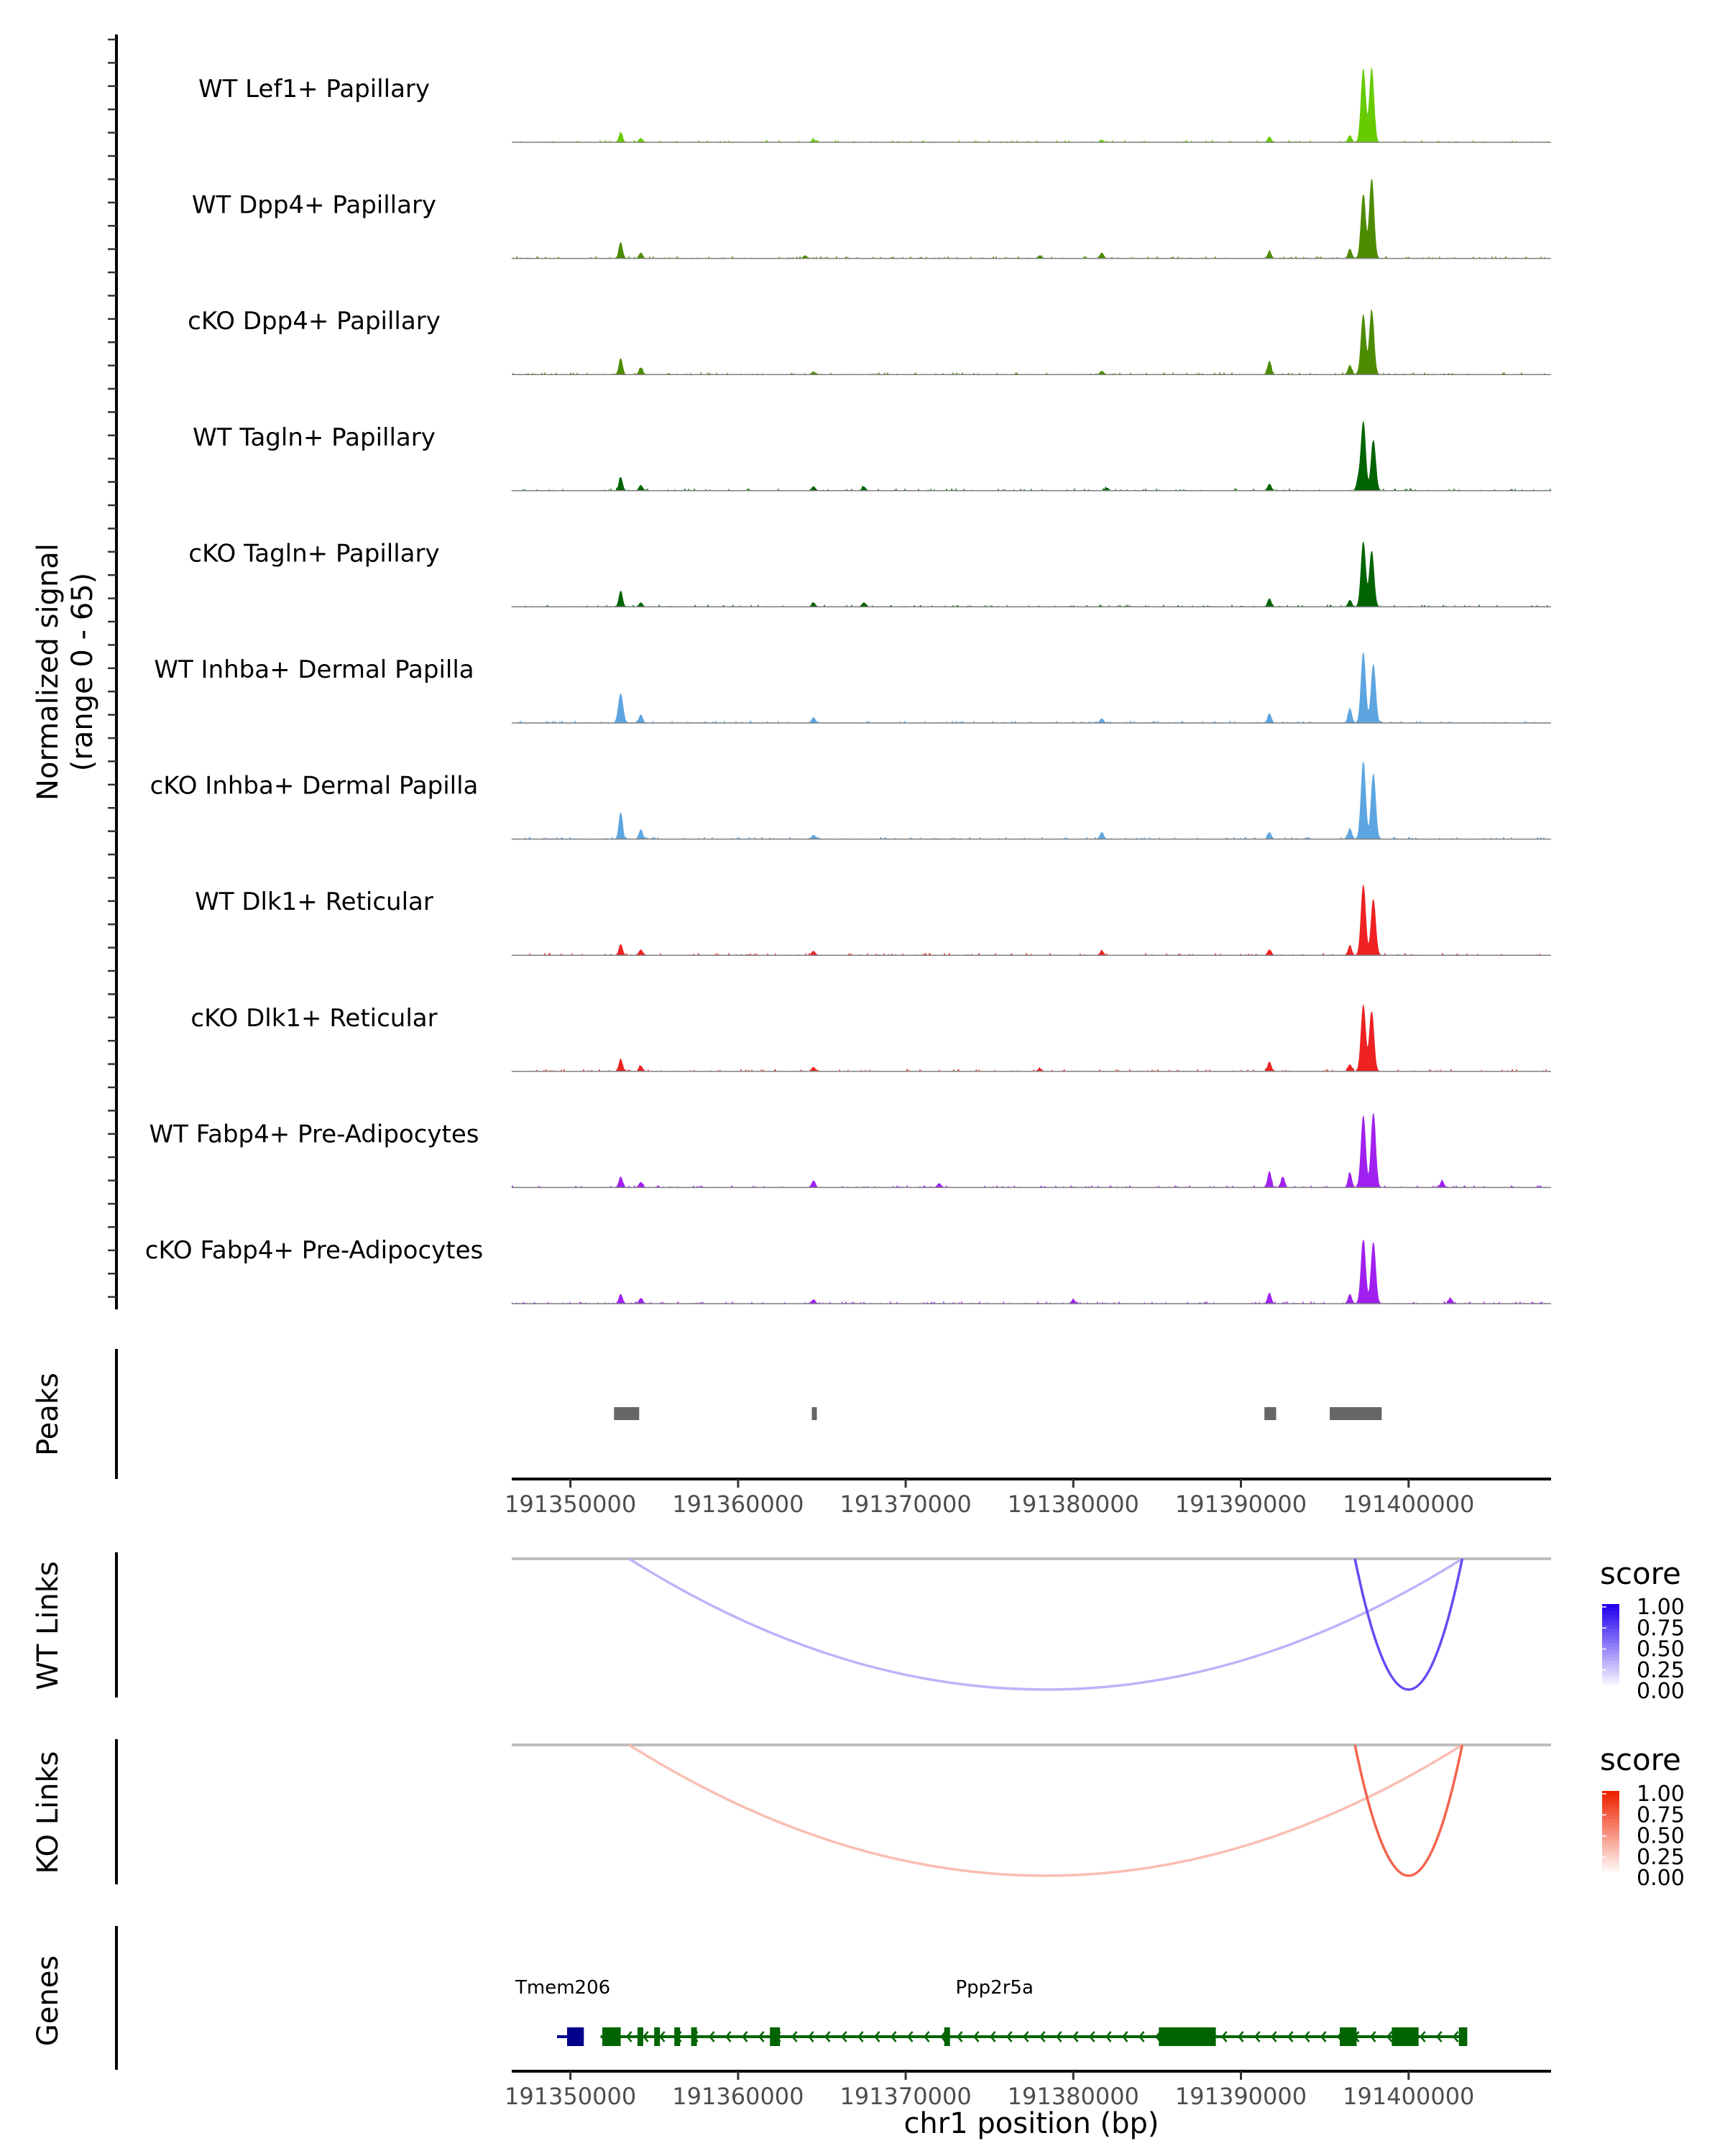  I want to click on track-label: WT Tagln+ Papillary, so click(314, 437).